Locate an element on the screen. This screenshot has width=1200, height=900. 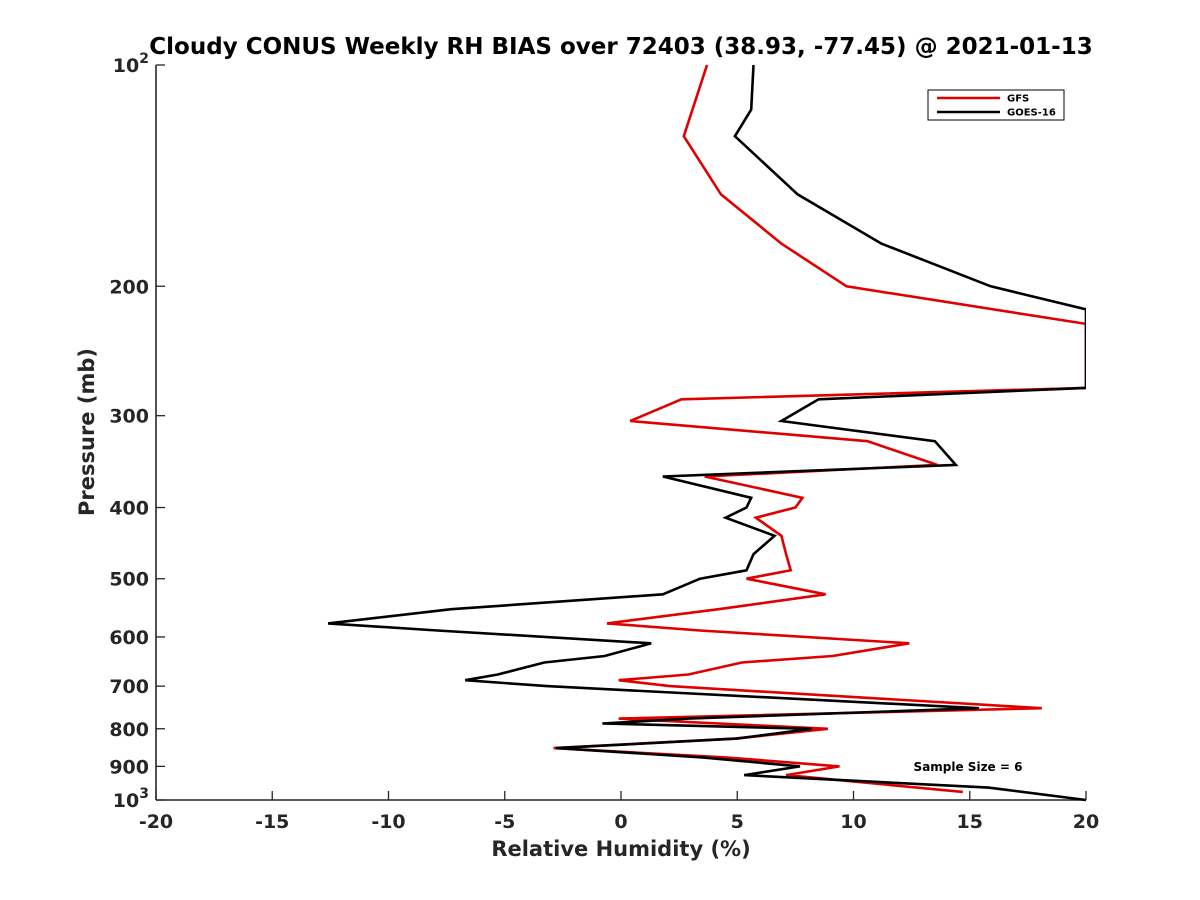
x-tick-label: 0 is located at coordinates (620, 822).